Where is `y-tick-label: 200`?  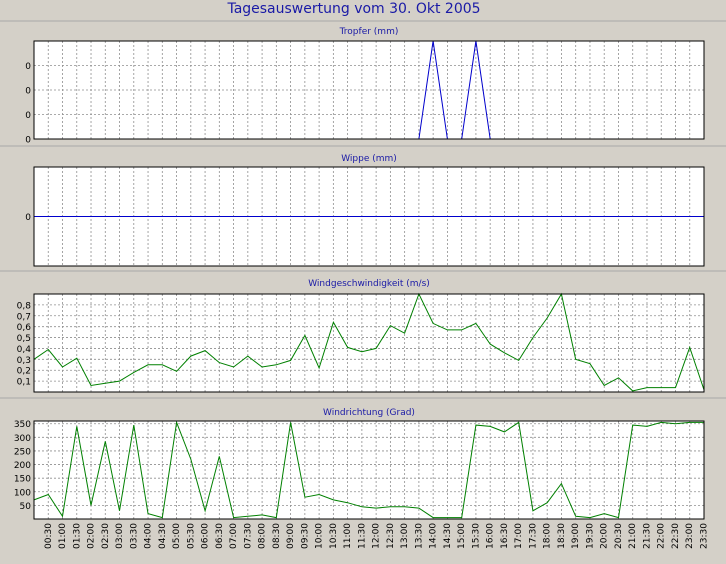 y-tick-label: 200 is located at coordinates (22, 466).